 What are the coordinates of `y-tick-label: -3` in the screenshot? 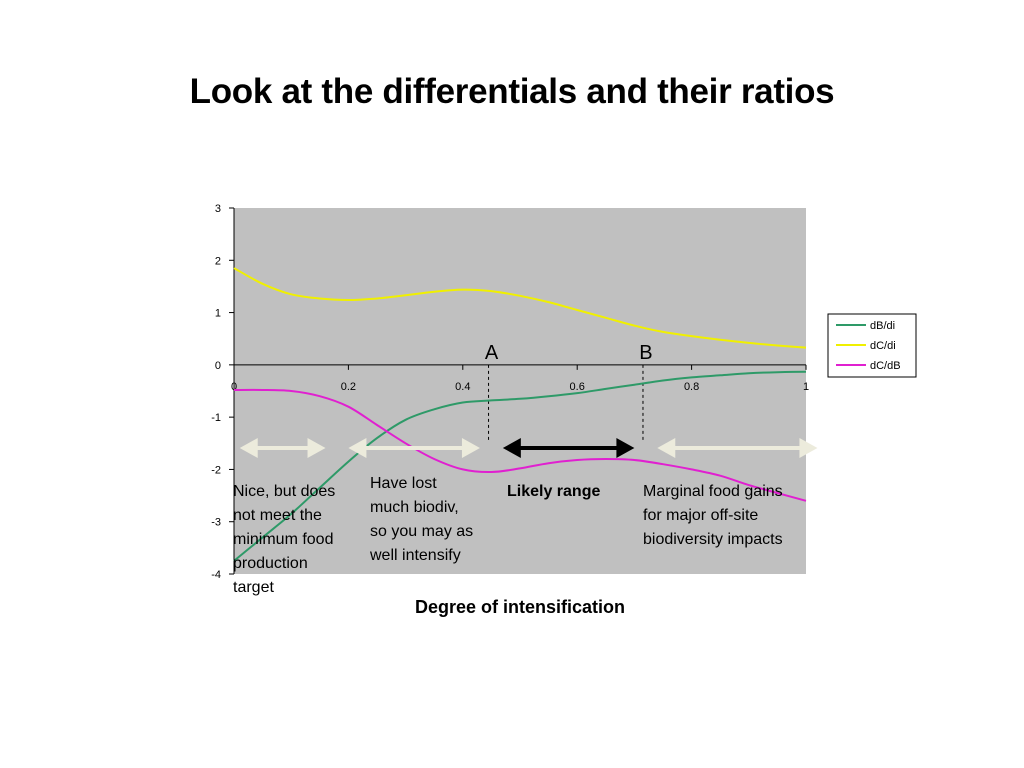 It's located at (216, 523).